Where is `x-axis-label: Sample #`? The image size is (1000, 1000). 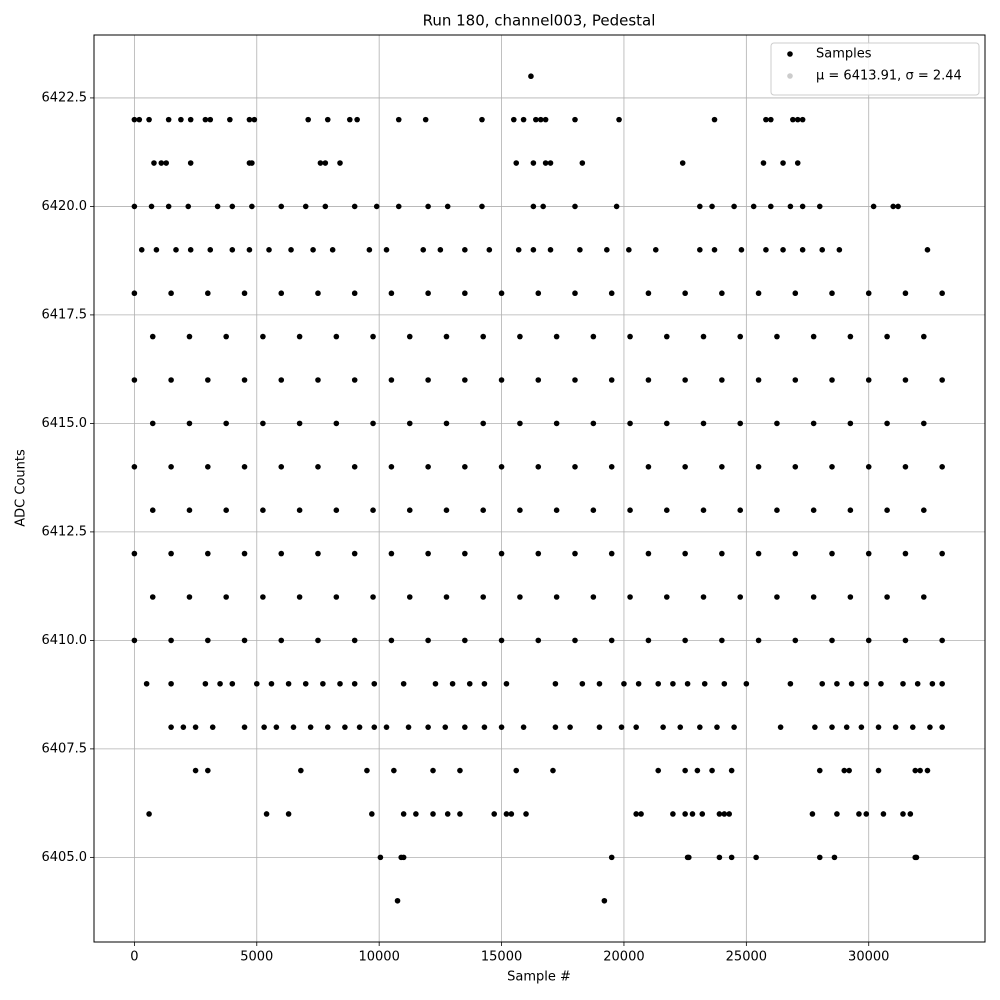 x-axis-label: Sample # is located at coordinates (539, 977).